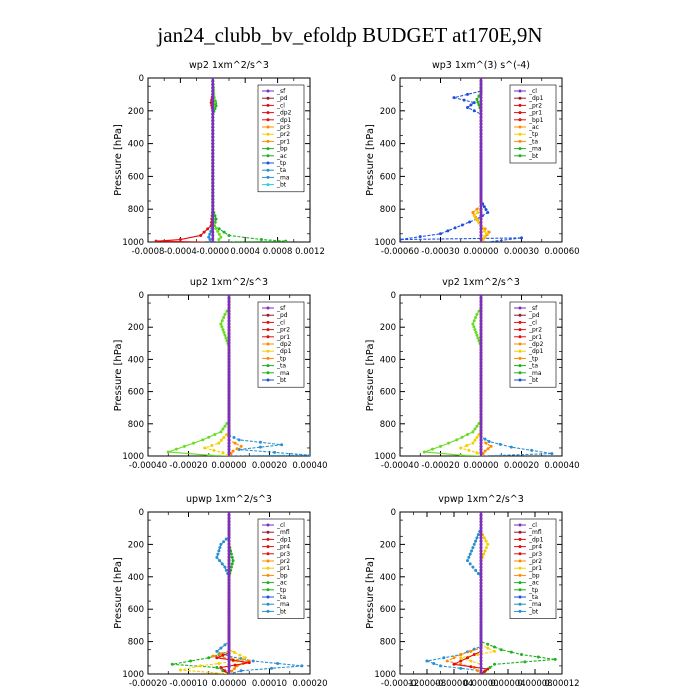 This screenshot has width=700, height=700. I want to click on legend-label: _pr1, so click(535, 568).